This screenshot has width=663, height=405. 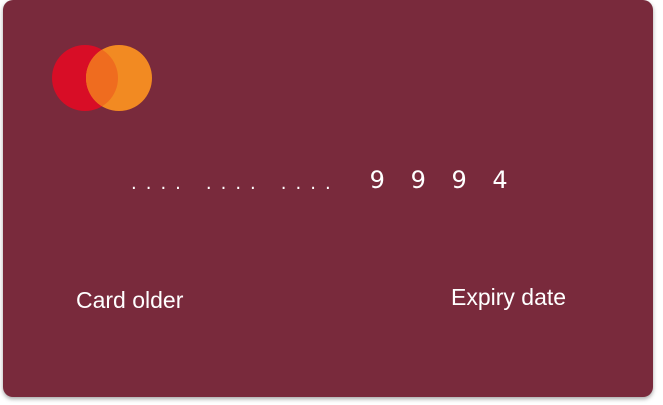 I want to click on card-number-last-four: 9 9 9 4, so click(x=443, y=180).